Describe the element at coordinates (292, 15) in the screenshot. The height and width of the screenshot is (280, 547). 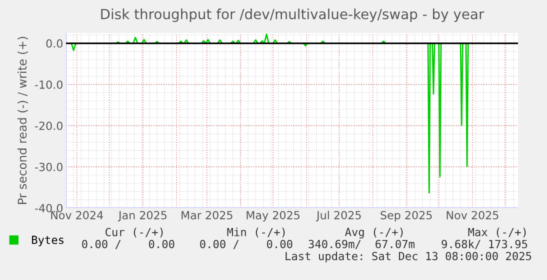
I see `chart-title: Disk throughput for /dev/multivalue-key/swap - by year` at that location.